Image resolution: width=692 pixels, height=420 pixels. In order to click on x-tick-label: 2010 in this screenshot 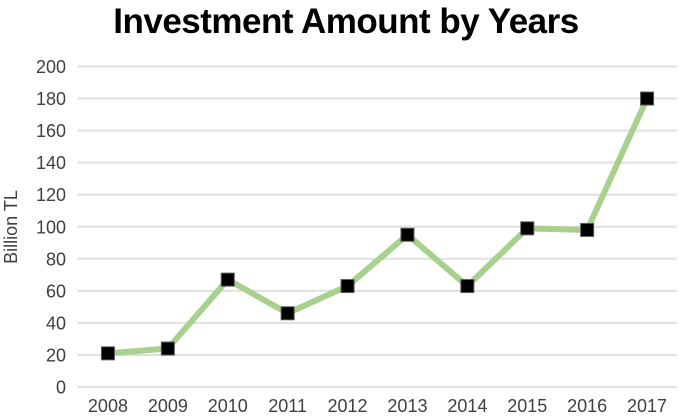, I will do `click(228, 406)`.